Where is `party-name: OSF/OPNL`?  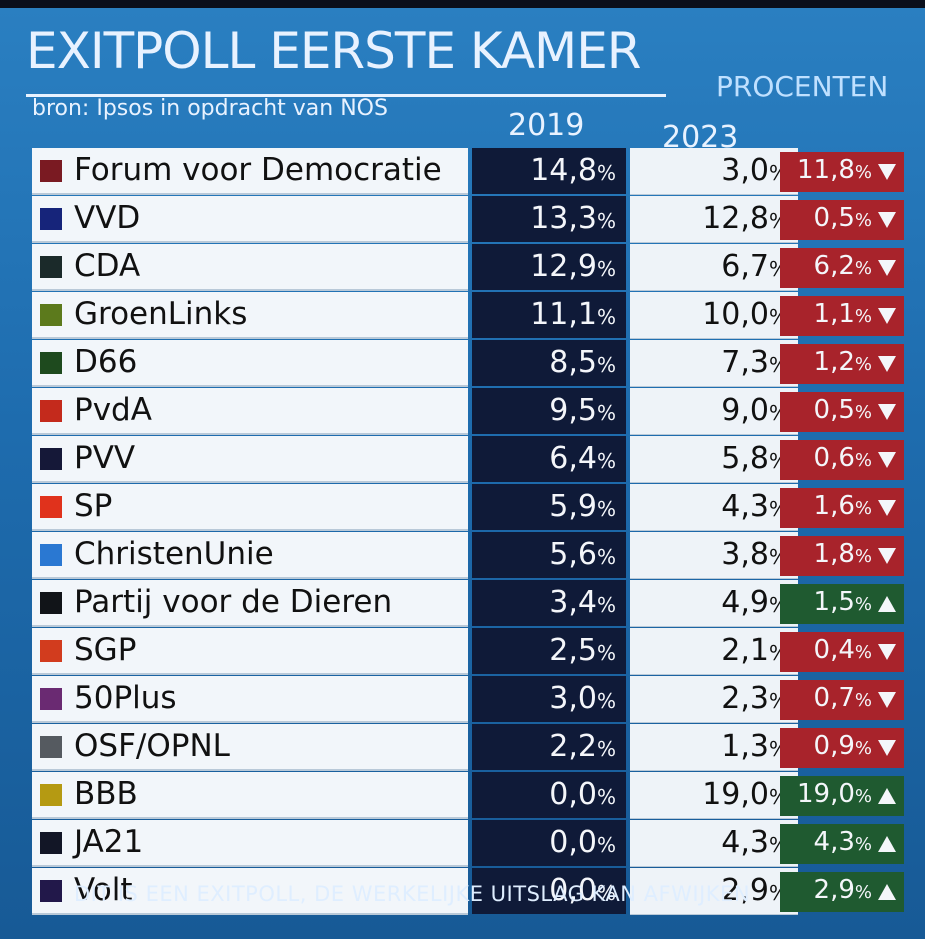
party-name: OSF/OPNL is located at coordinates (152, 746).